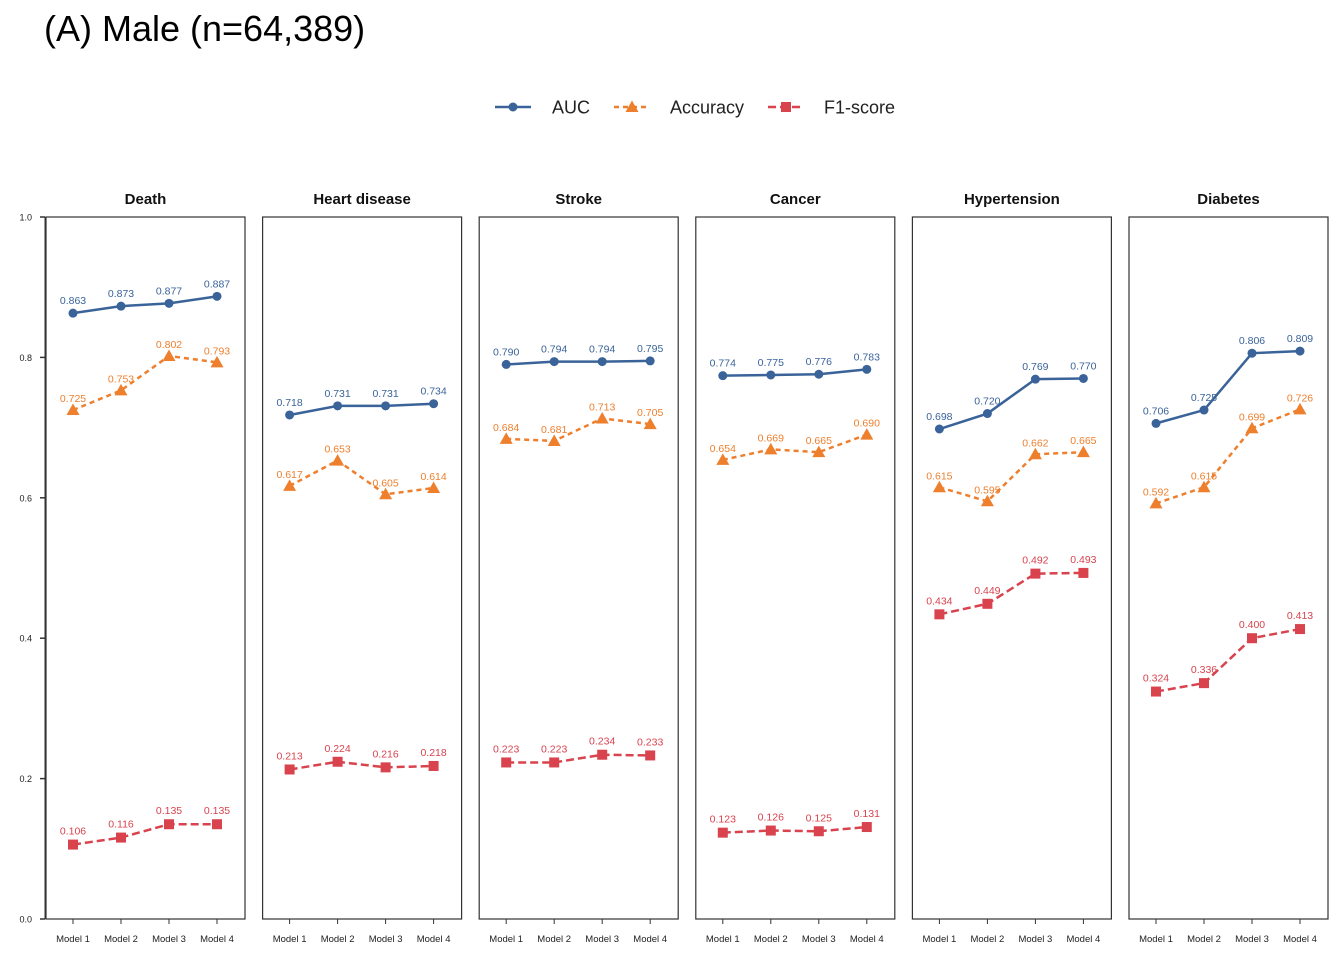 The width and height of the screenshot is (1344, 960). Describe the element at coordinates (289, 756) in the screenshot. I see `data-label: 0.213` at that location.